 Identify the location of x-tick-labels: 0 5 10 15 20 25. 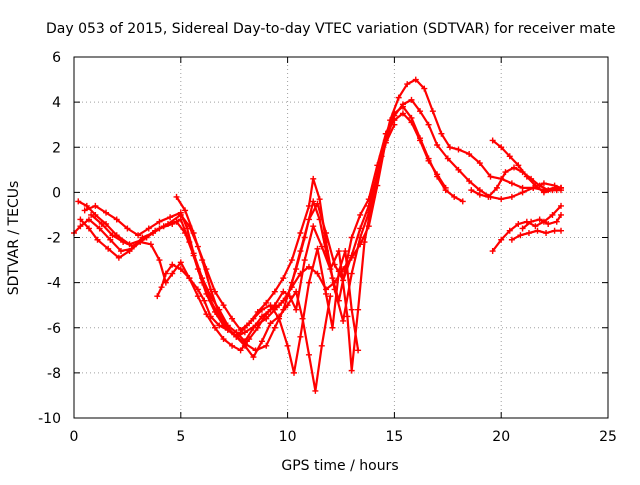
(343, 437).